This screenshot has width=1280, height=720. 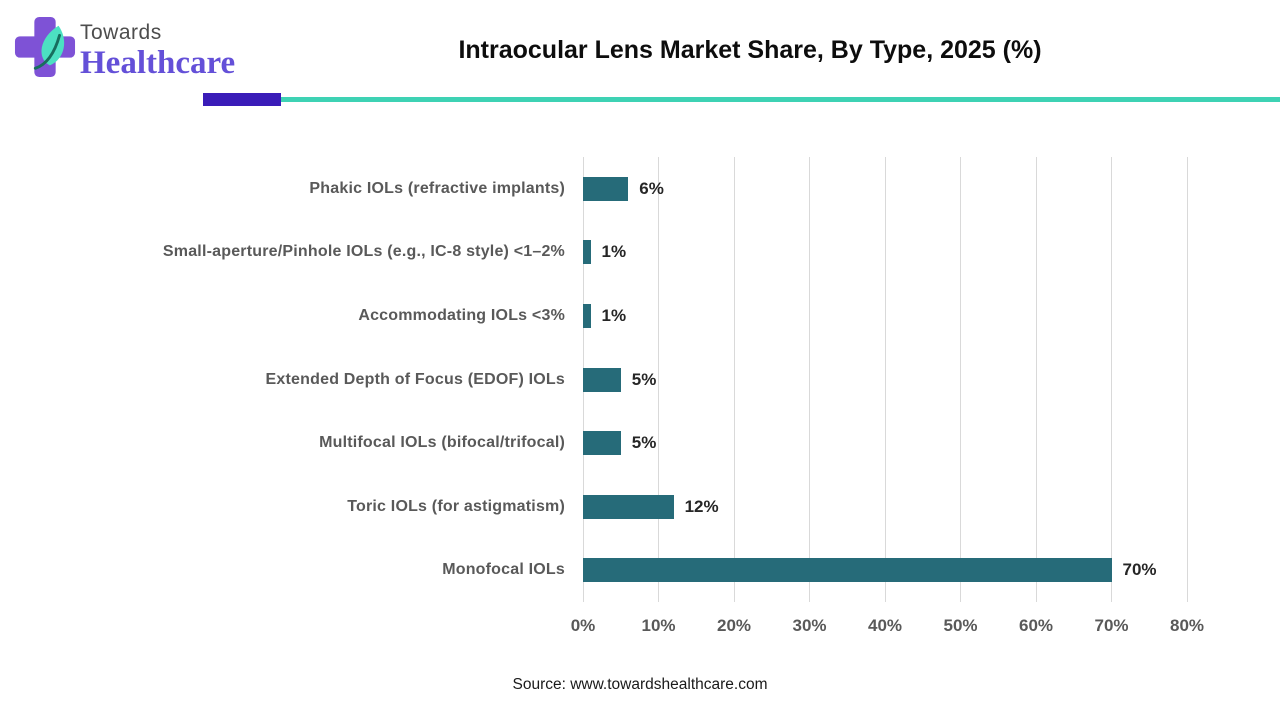 I want to click on category-label: Toric IOLs (for astigmatism), so click(x=456, y=506).